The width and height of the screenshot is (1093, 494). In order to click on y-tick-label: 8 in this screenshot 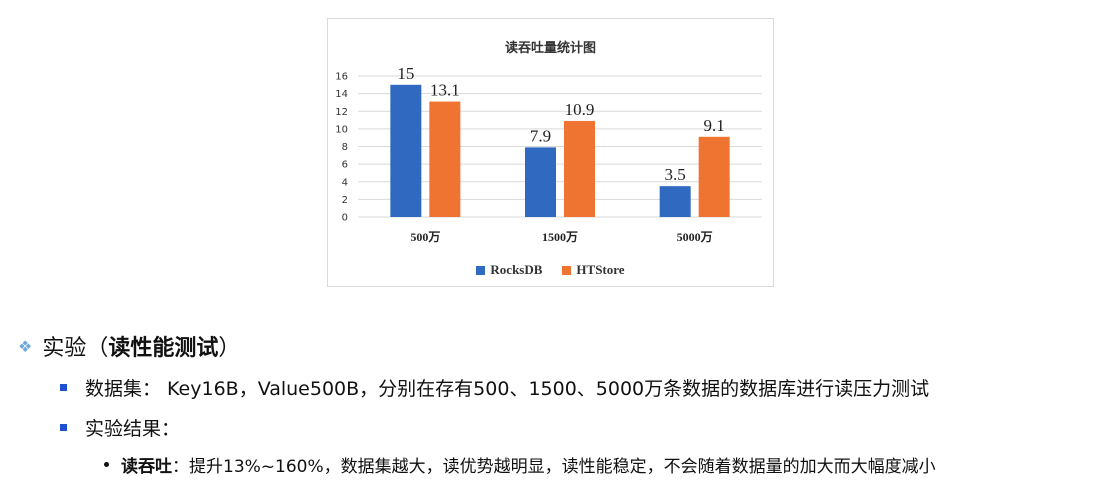, I will do `click(345, 147)`.